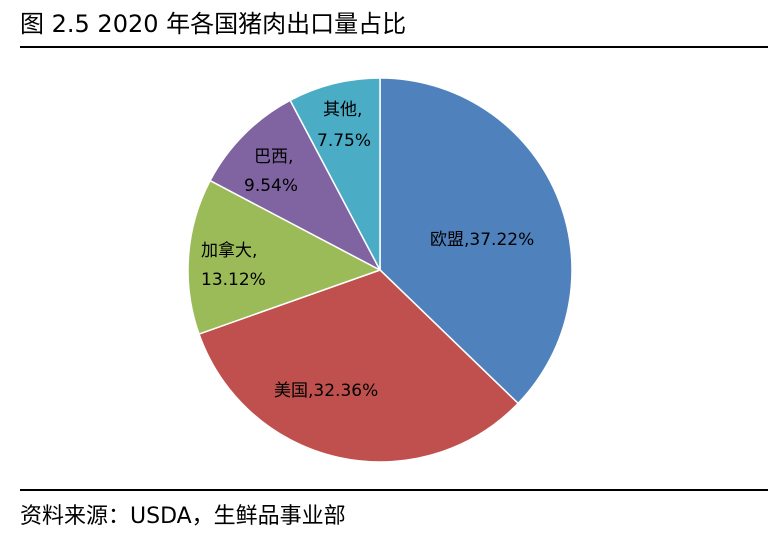 This screenshot has width=771, height=541. What do you see at coordinates (213, 24) in the screenshot?
I see `figure-title: 图 2.5 2020 年各国猪肉出口量占比` at bounding box center [213, 24].